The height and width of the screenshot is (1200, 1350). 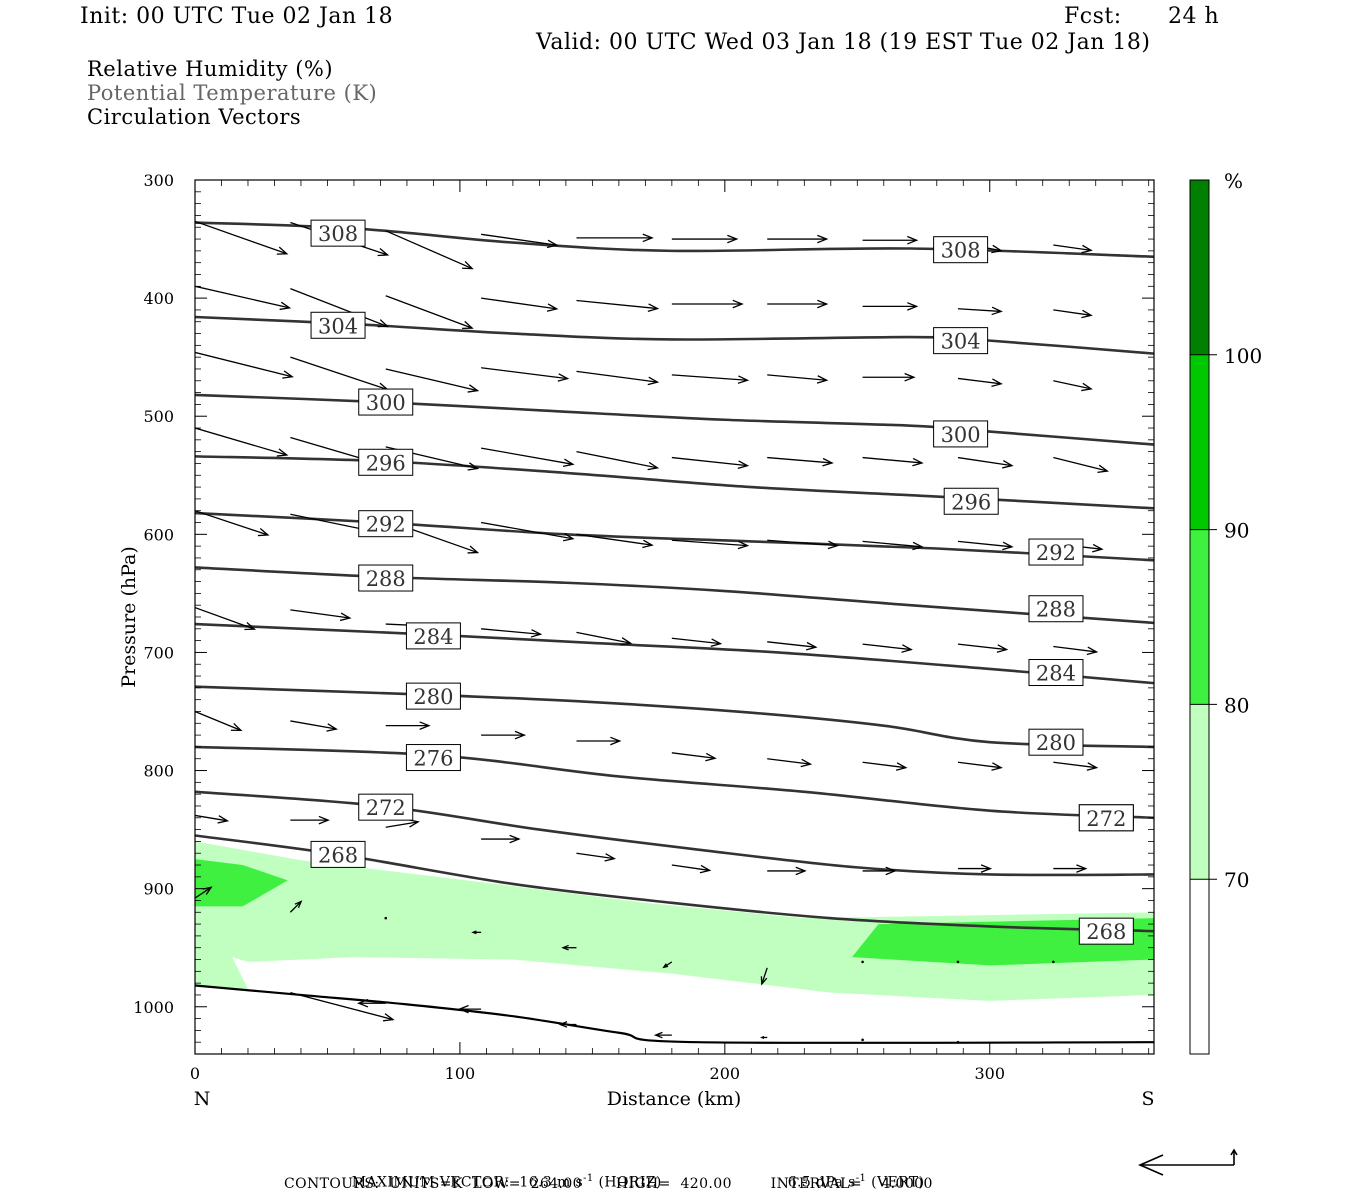 I want to click on colorbar-label: 70, so click(x=1236, y=880).